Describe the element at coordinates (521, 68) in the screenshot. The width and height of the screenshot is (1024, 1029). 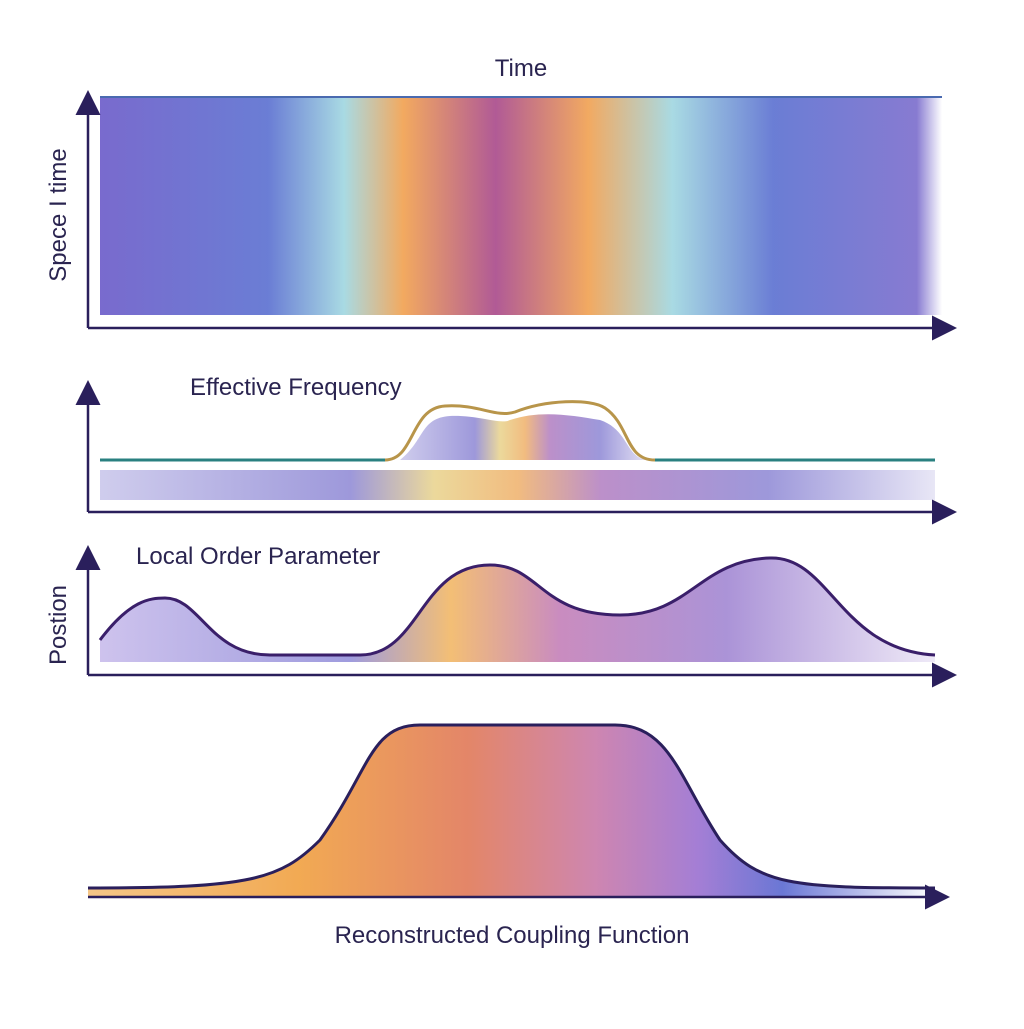
I see `panel-title: Time` at that location.